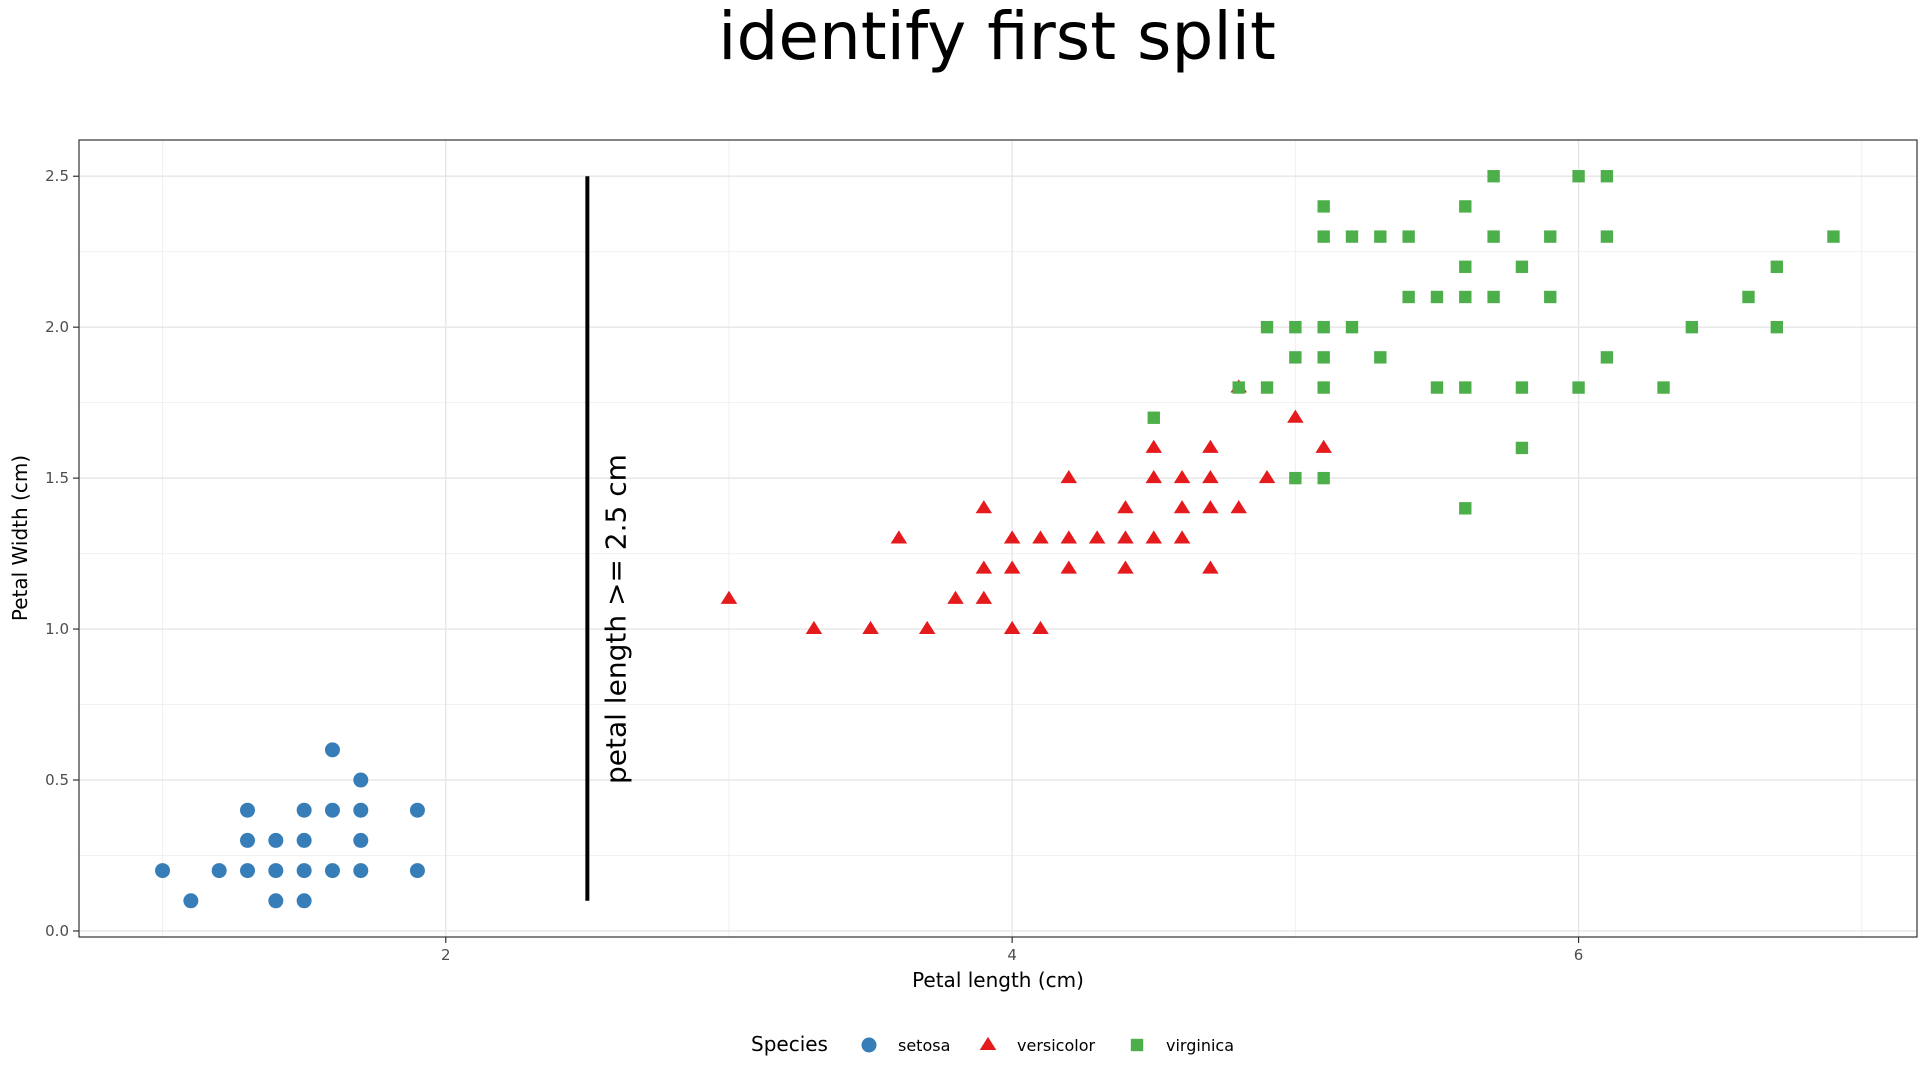 This screenshot has width=1920, height=1080. What do you see at coordinates (997, 37) in the screenshot?
I see `chart-title: identify first split` at bounding box center [997, 37].